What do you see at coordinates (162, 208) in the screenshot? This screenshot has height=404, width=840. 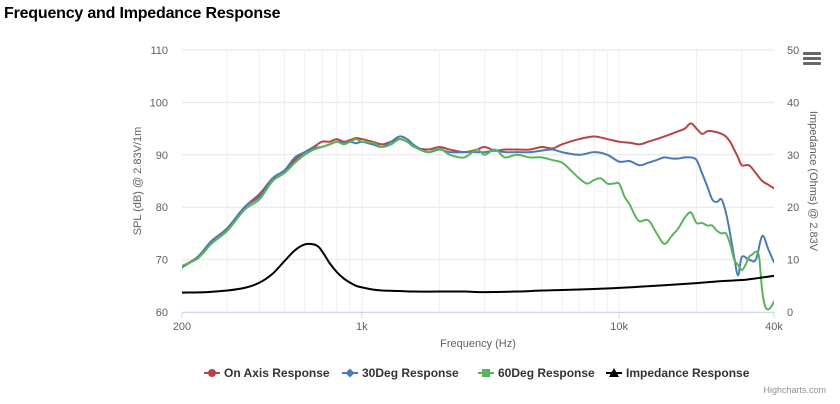 I see `y-left-tick-label: 80` at bounding box center [162, 208].